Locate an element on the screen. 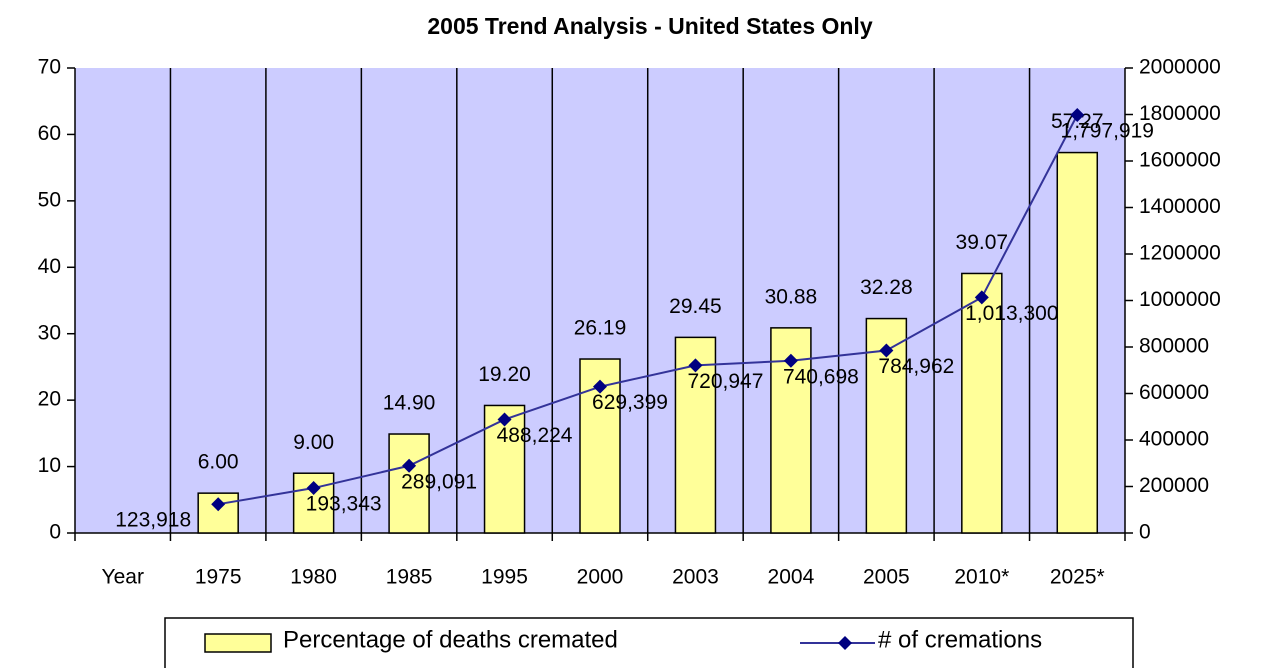 The width and height of the screenshot is (1274, 668). bar-value-label: 29.45 is located at coordinates (695, 306).